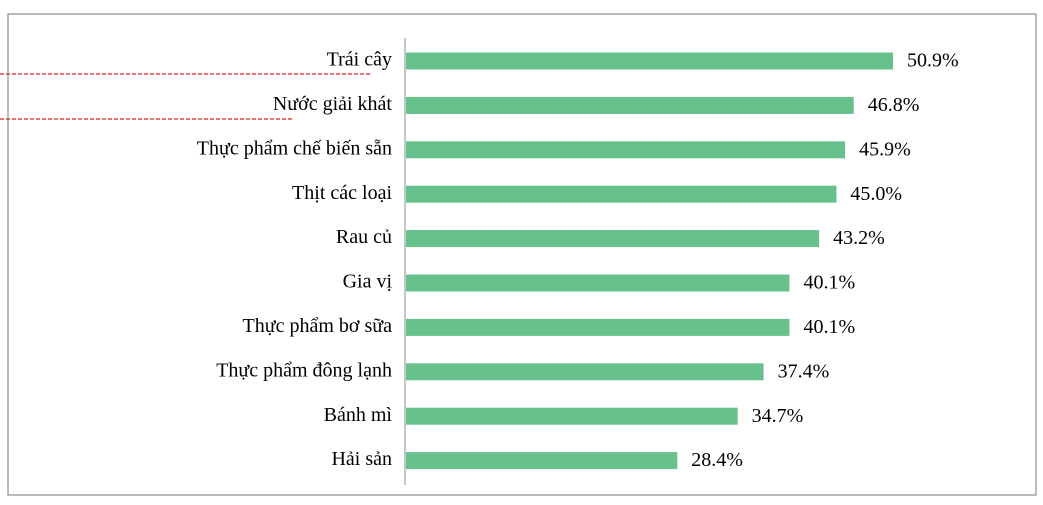  I want to click on value-label: 43.2%, so click(859, 238).